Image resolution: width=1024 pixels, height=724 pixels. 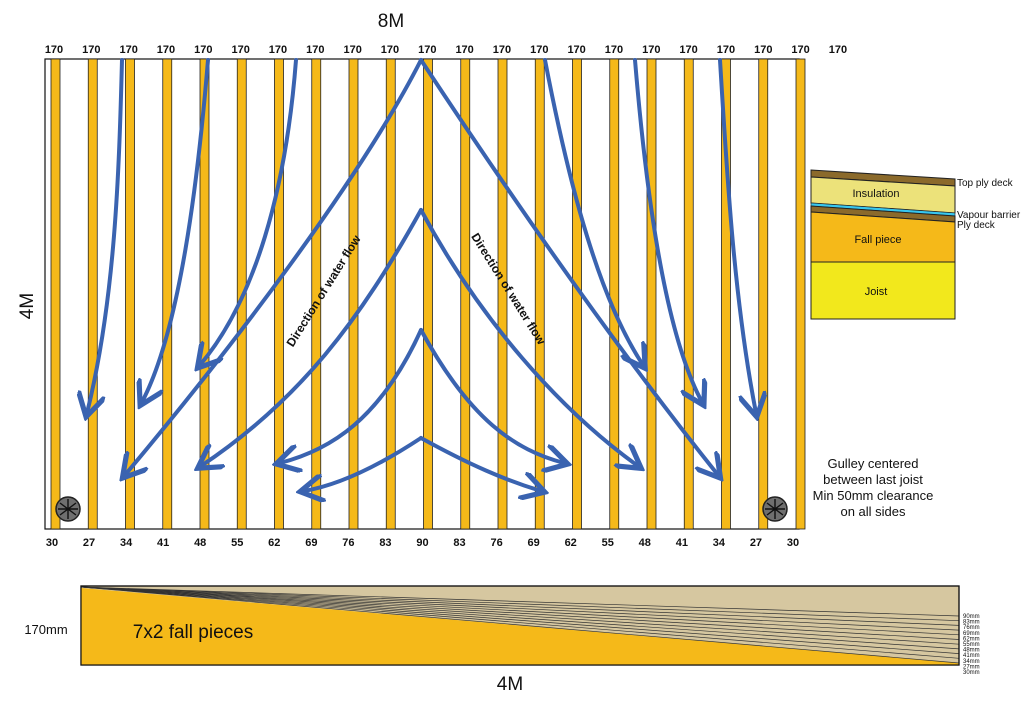 I want to click on joist-section, so click(x=883, y=290).